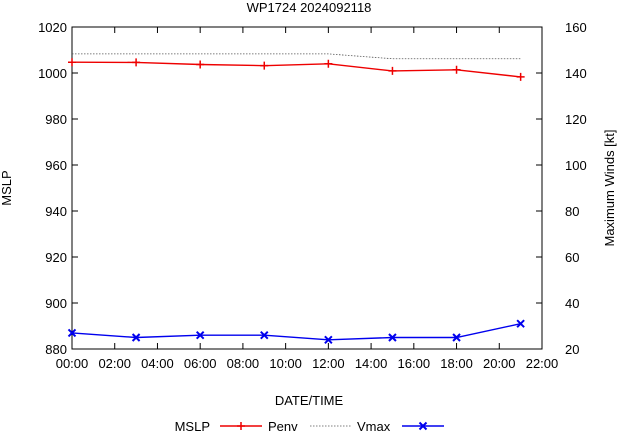  What do you see at coordinates (371, 363) in the screenshot?
I see `x-tick-label: 14:00` at bounding box center [371, 363].